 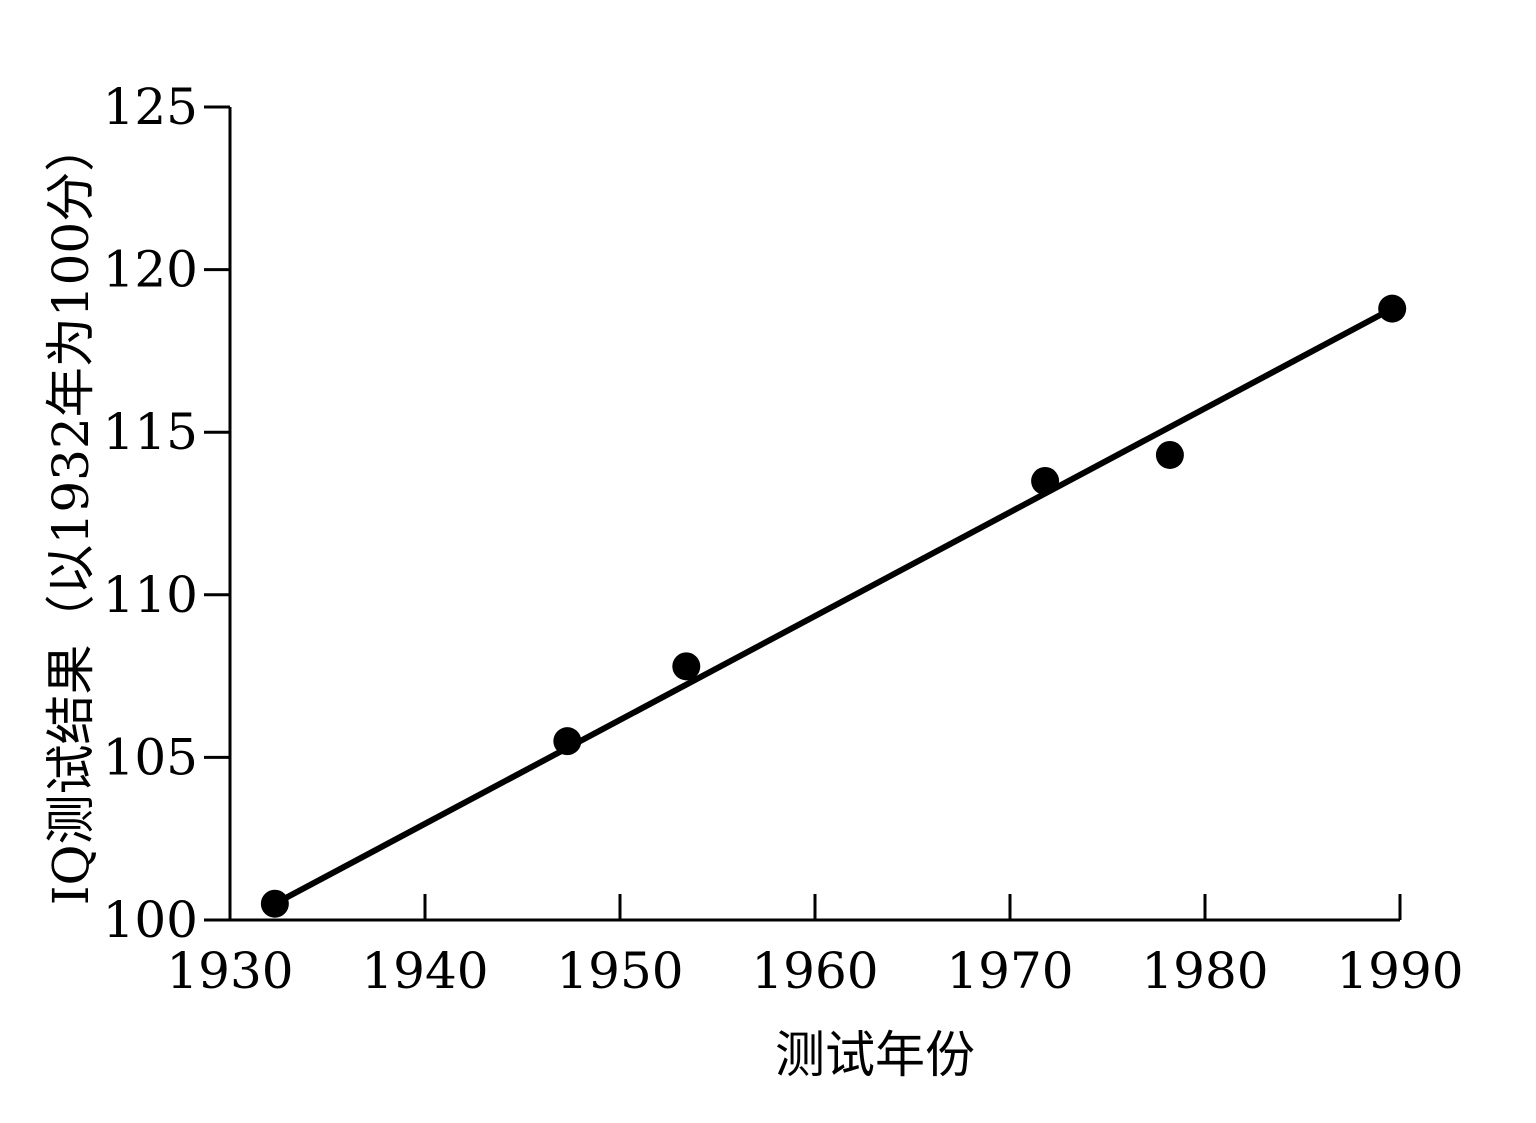 I want to click on y-tick-label: 115, so click(x=150, y=432).